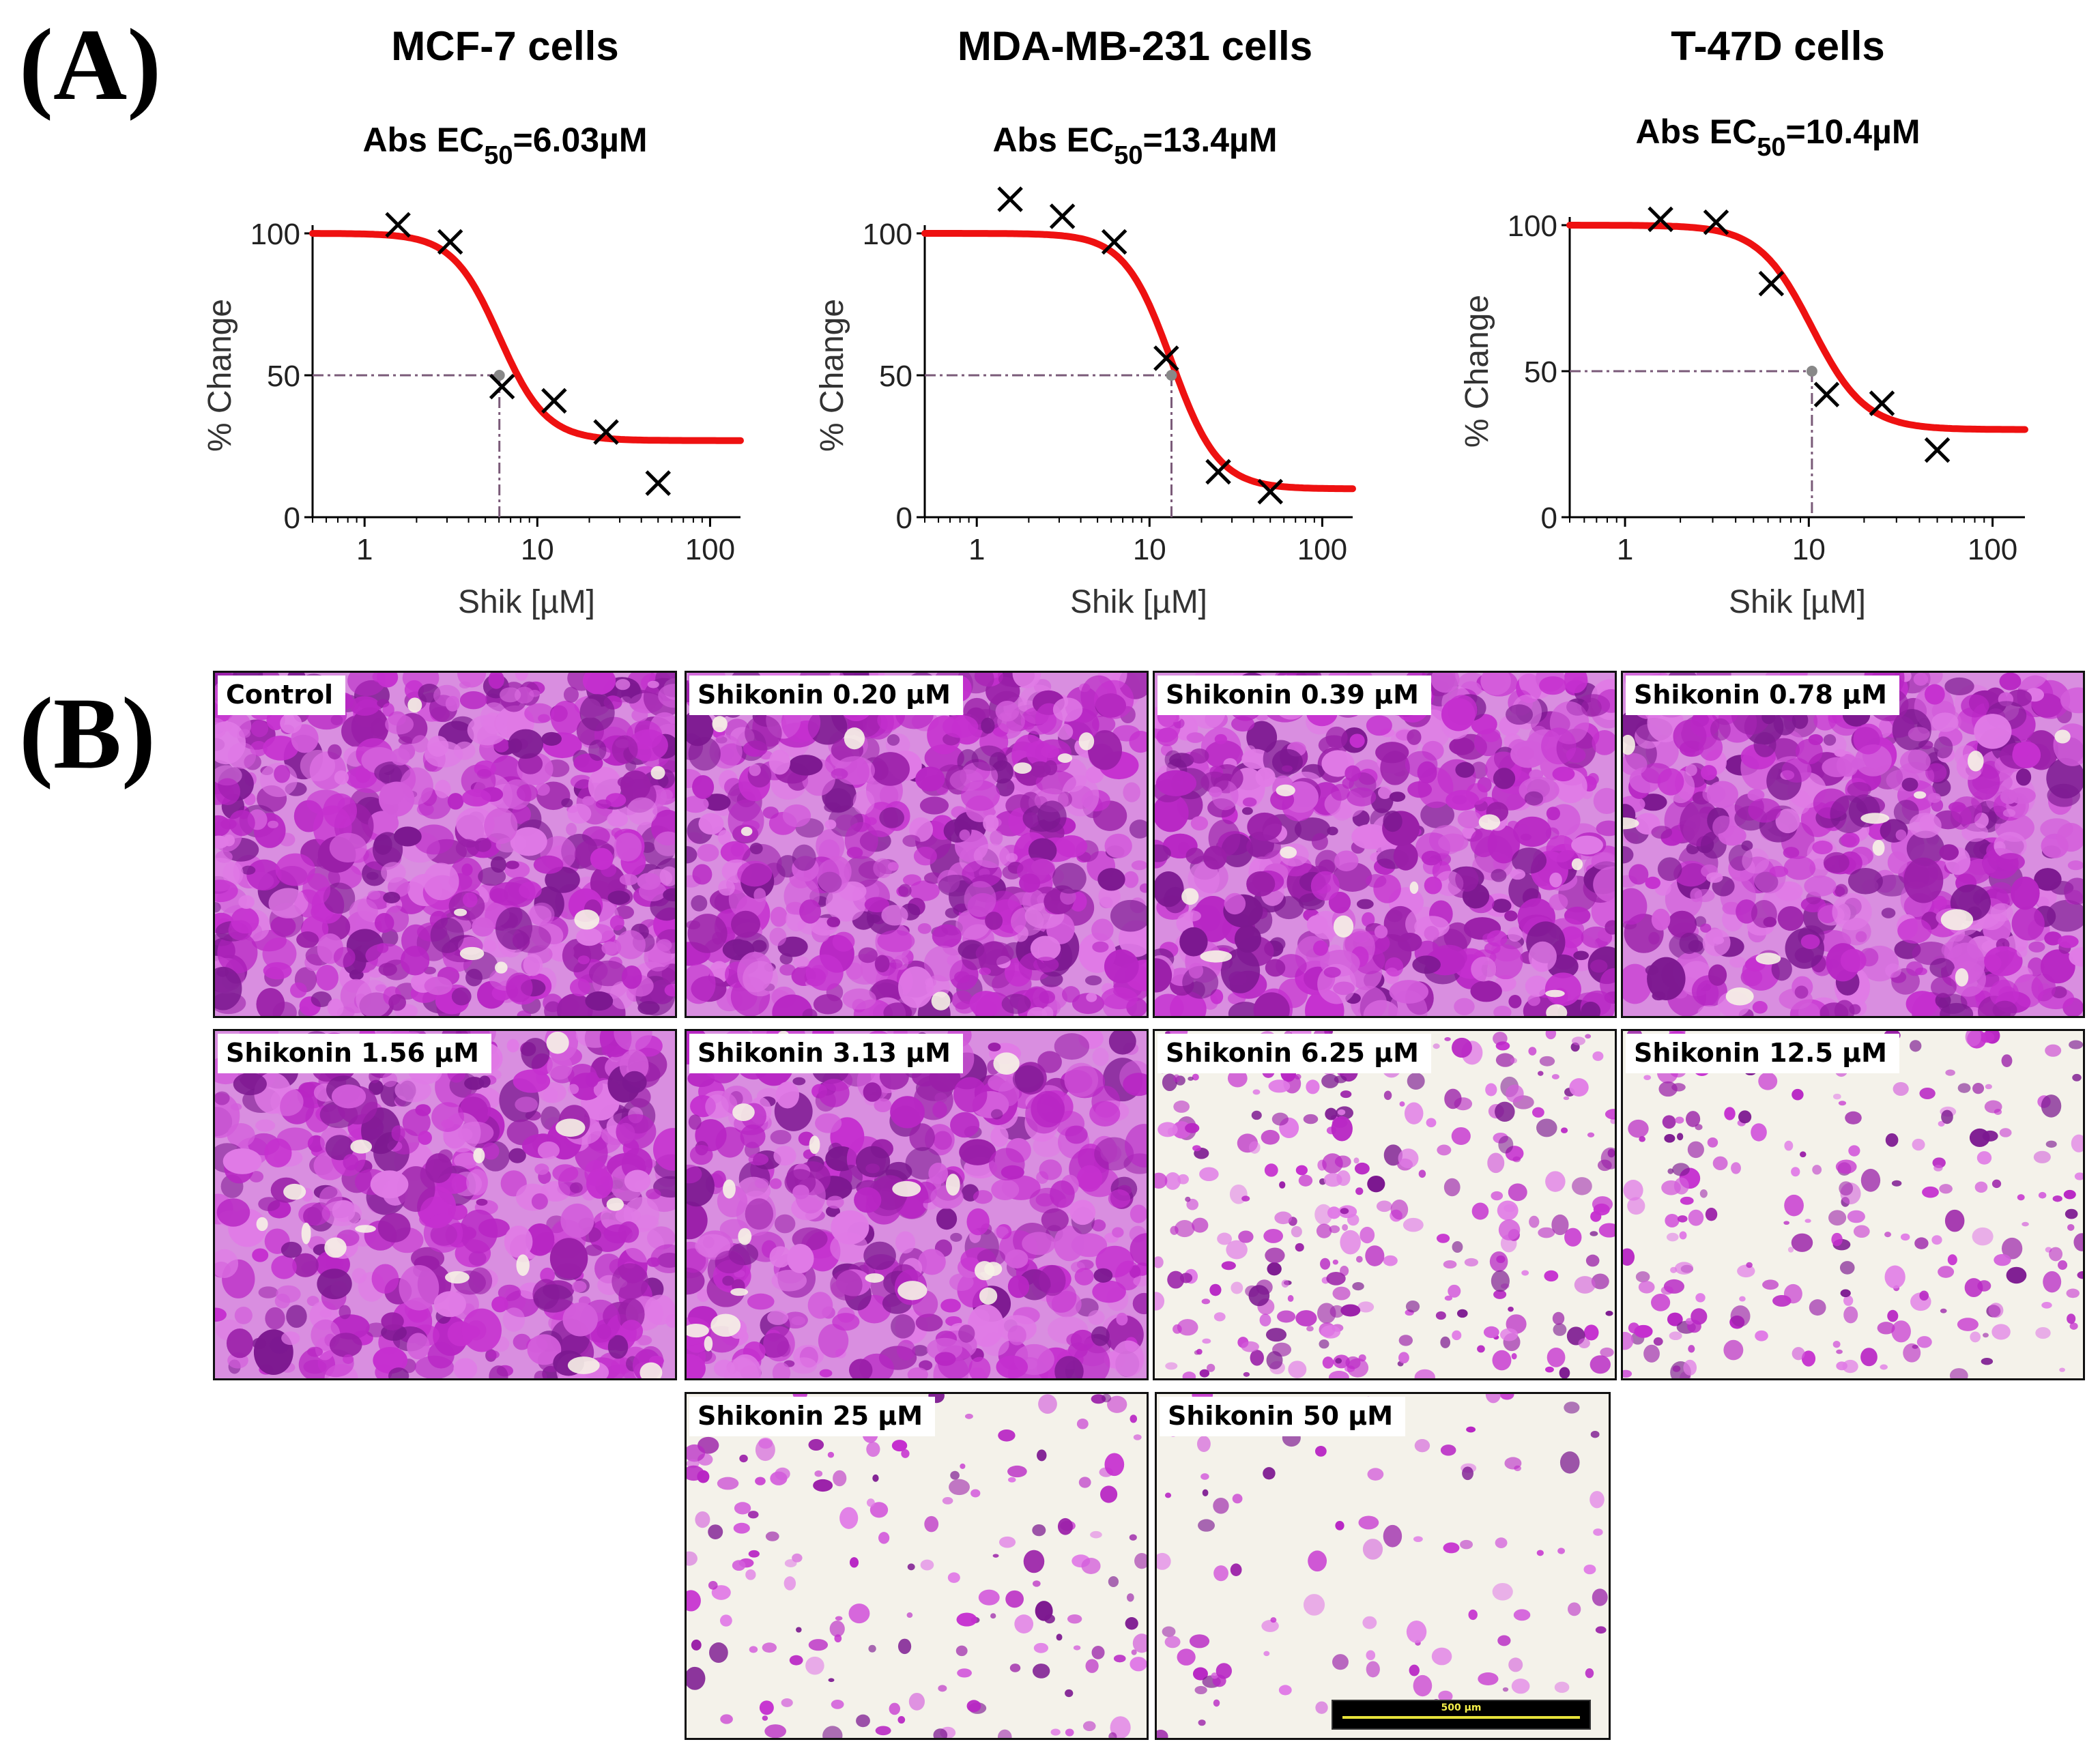  Describe the element at coordinates (1853, 845) in the screenshot. I see `micrograph-image` at that location.